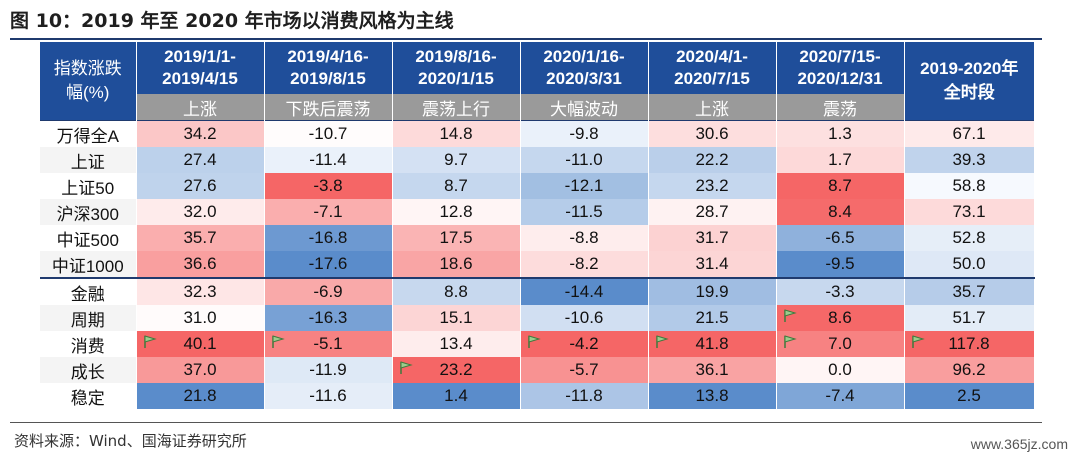 The width and height of the screenshot is (1080, 461). I want to click on value-text: 19.9, so click(712, 291).